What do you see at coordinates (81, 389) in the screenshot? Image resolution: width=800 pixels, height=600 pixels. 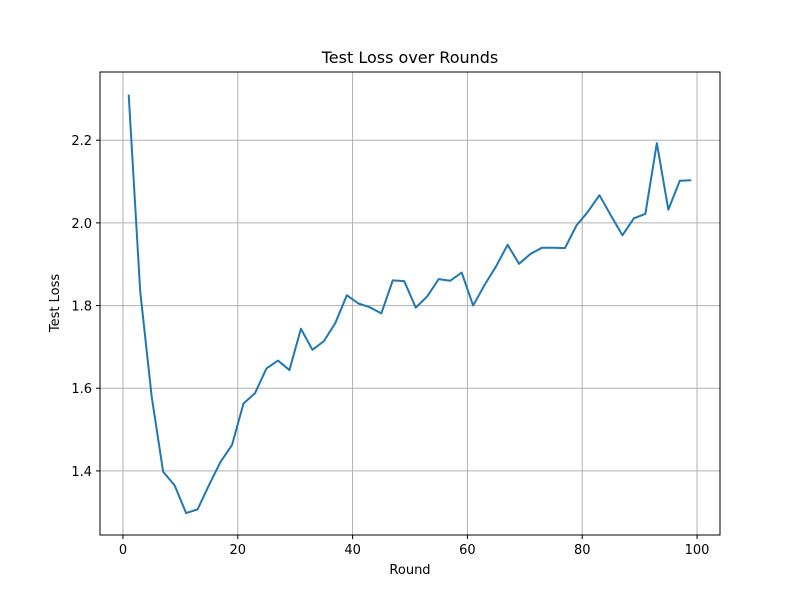 I see `y-tick-label: 1.6` at bounding box center [81, 389].